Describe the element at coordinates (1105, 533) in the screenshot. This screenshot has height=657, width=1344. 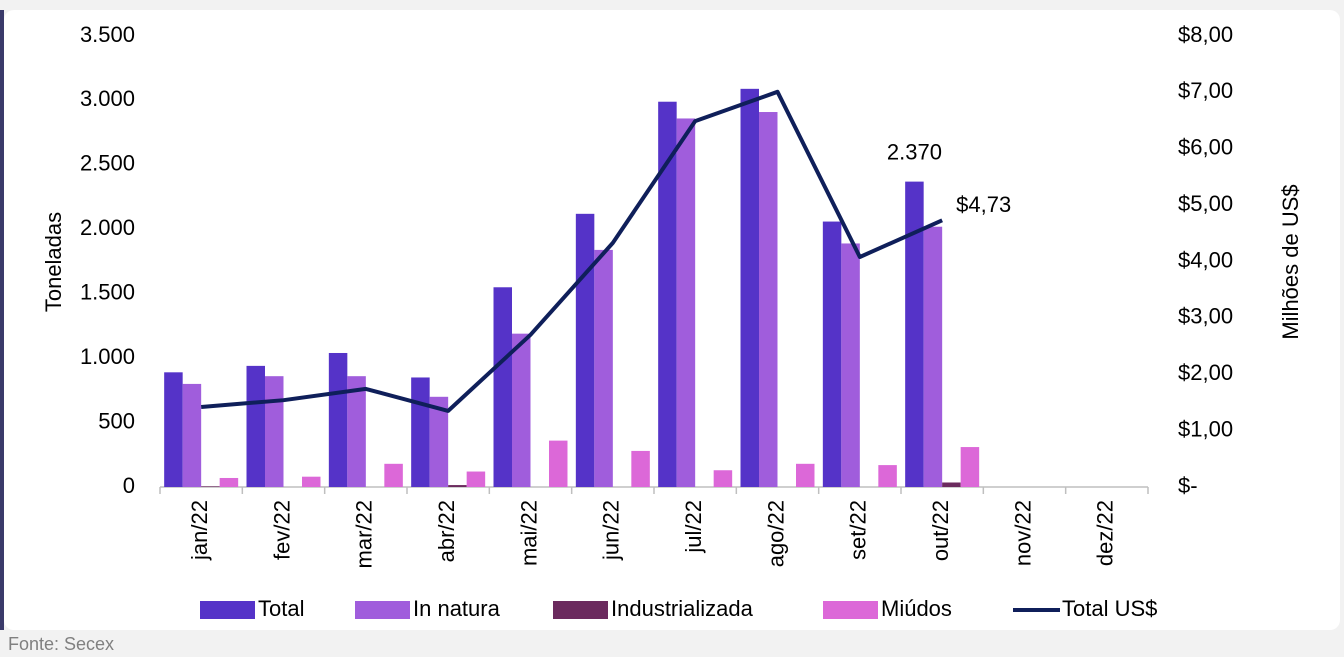
I see `x-tick-label: dez/22` at that location.